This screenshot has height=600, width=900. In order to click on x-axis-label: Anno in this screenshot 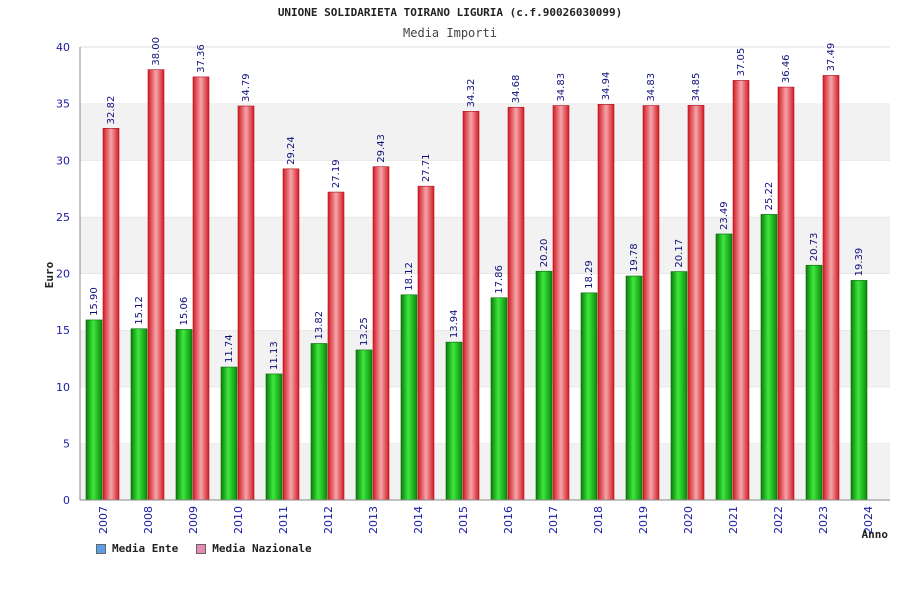, I will do `click(875, 534)`.